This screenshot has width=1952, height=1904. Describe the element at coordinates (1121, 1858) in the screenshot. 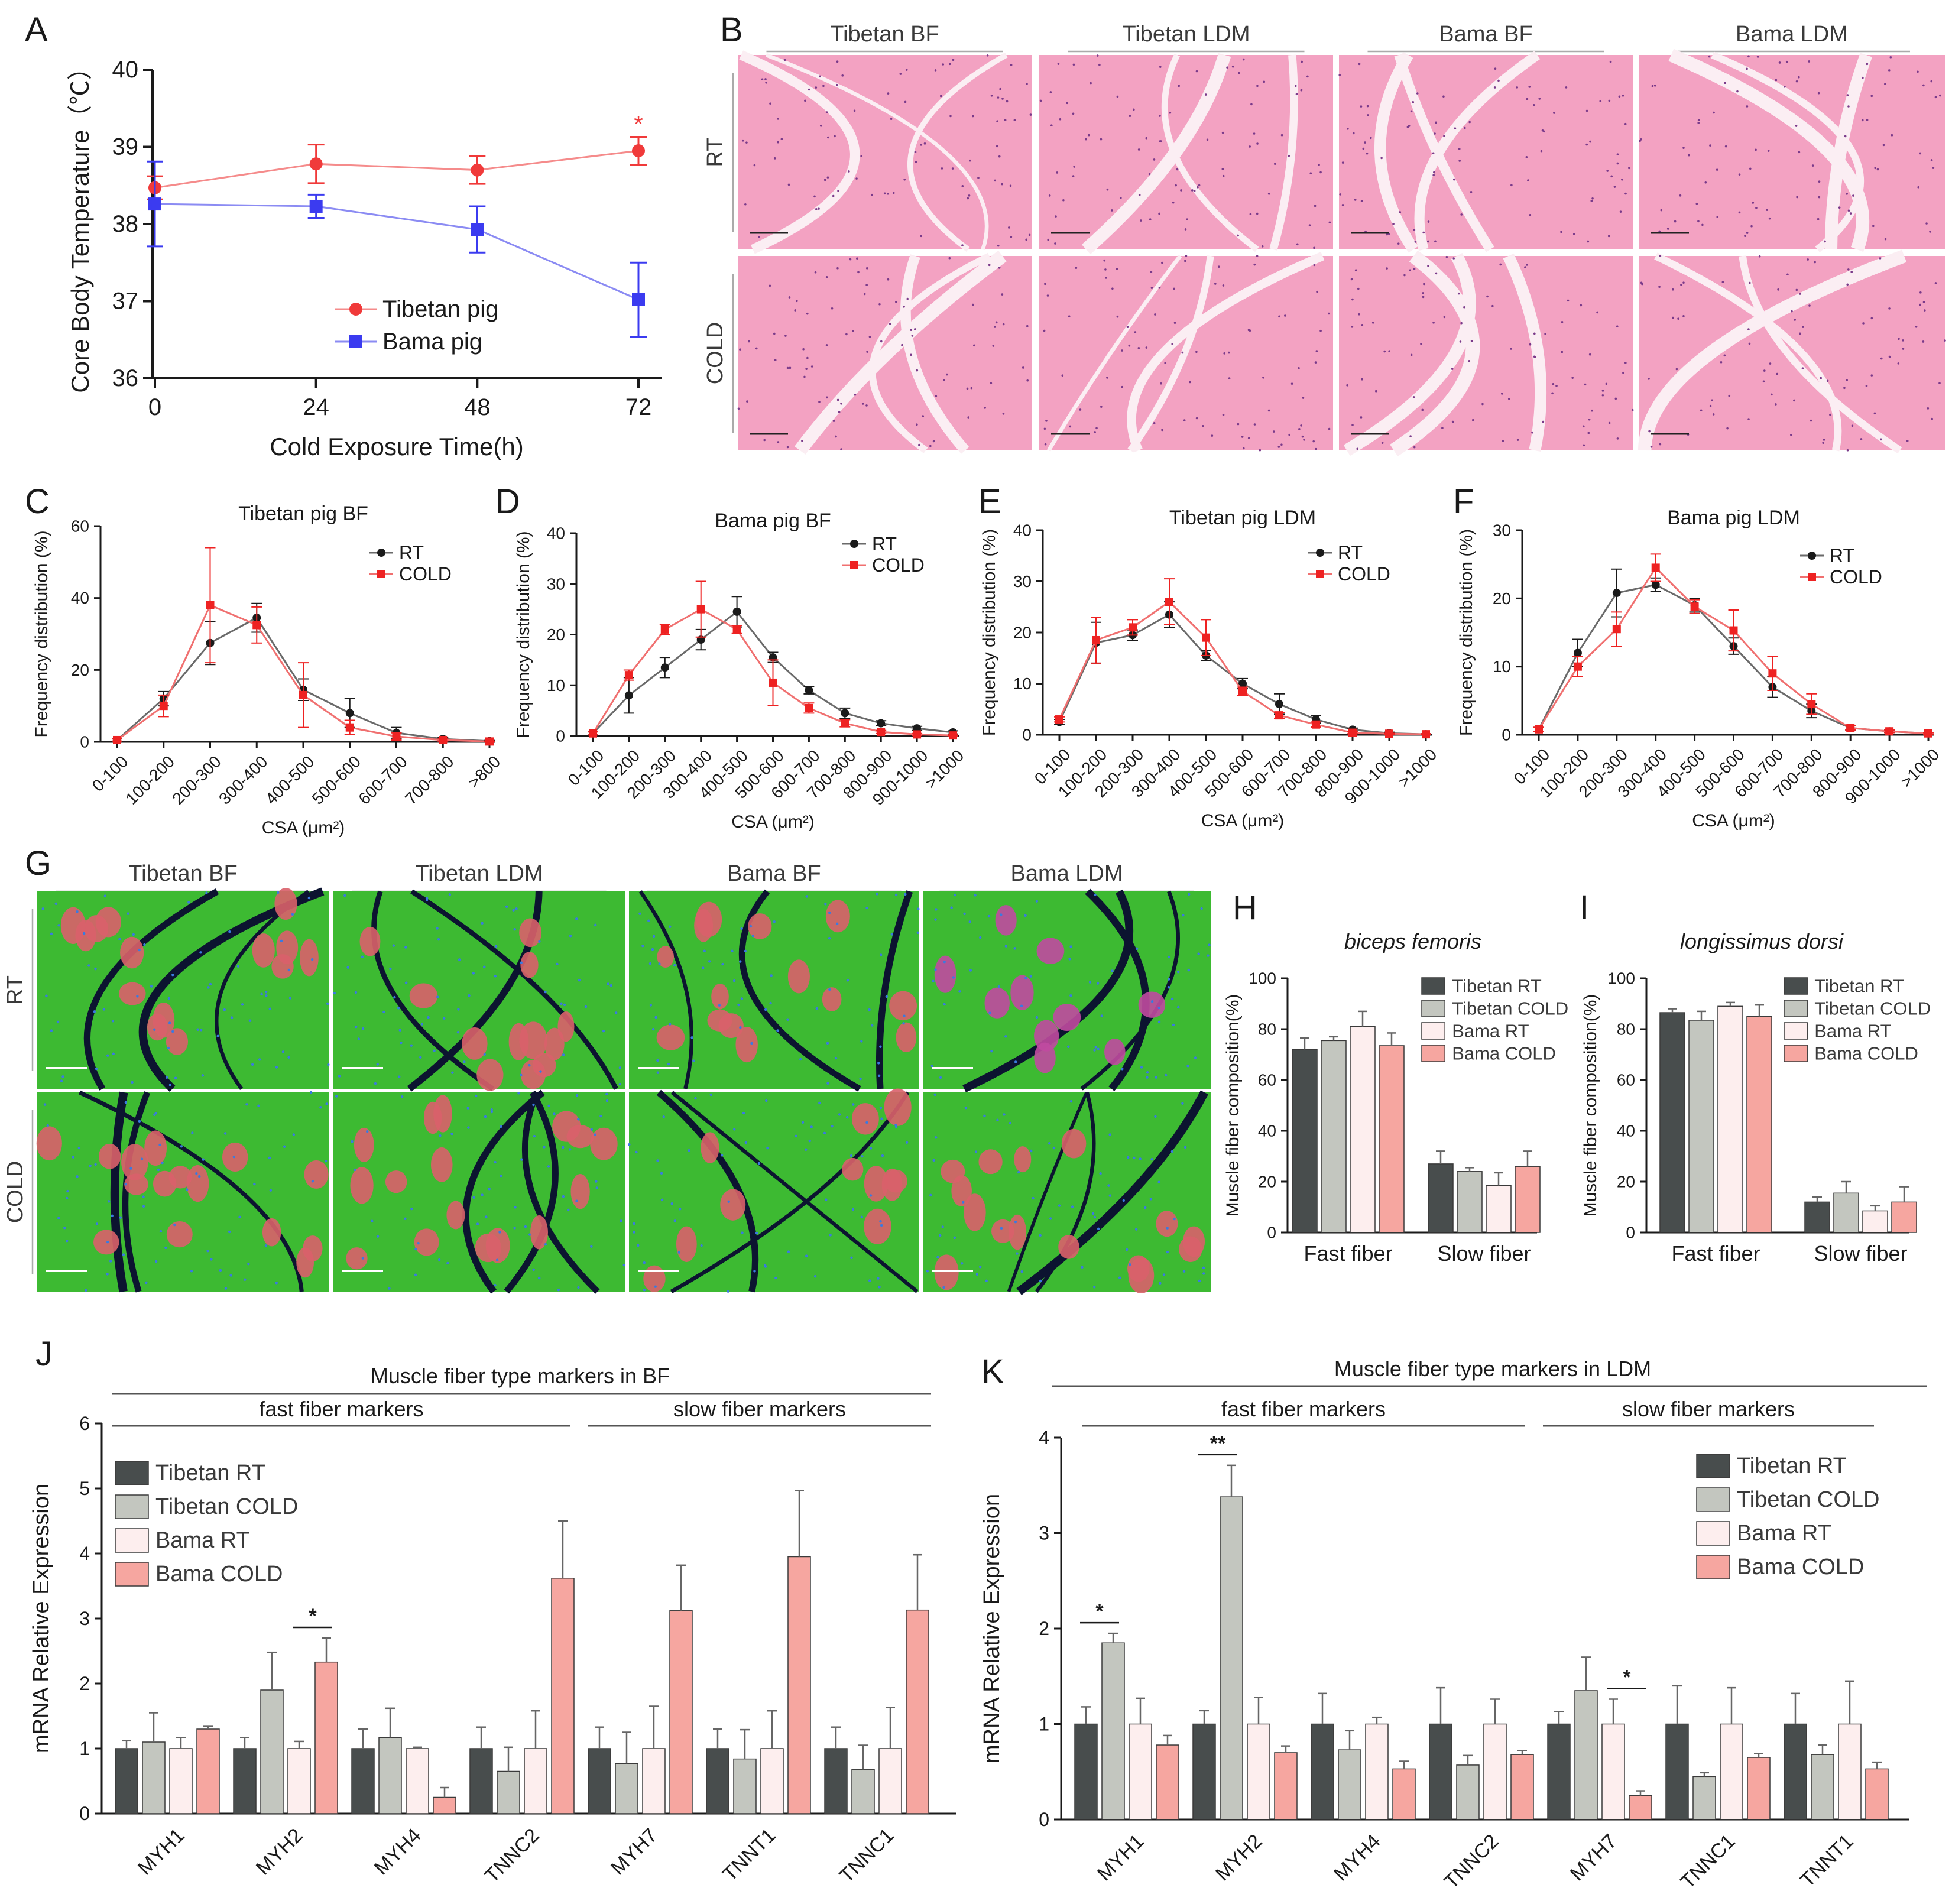

I see `x-category-label-K: MYH1` at that location.